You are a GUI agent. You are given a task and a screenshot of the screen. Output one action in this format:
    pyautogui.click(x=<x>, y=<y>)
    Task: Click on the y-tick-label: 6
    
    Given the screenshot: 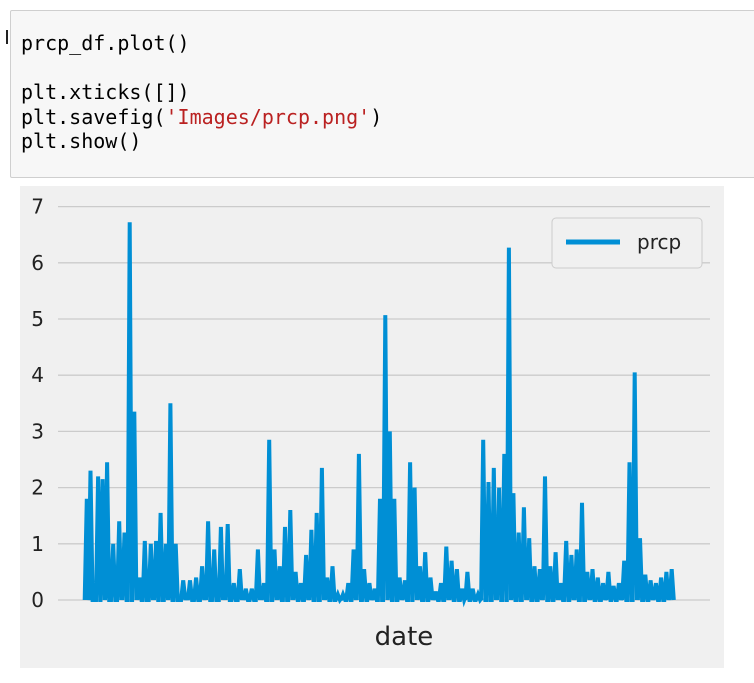 What is the action you would take?
    pyautogui.click(x=37, y=263)
    